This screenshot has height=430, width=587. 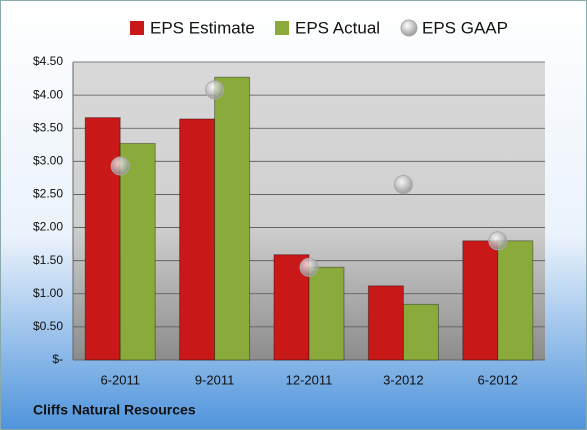 What do you see at coordinates (403, 379) in the screenshot?
I see `x-tick-label: 3-2012` at bounding box center [403, 379].